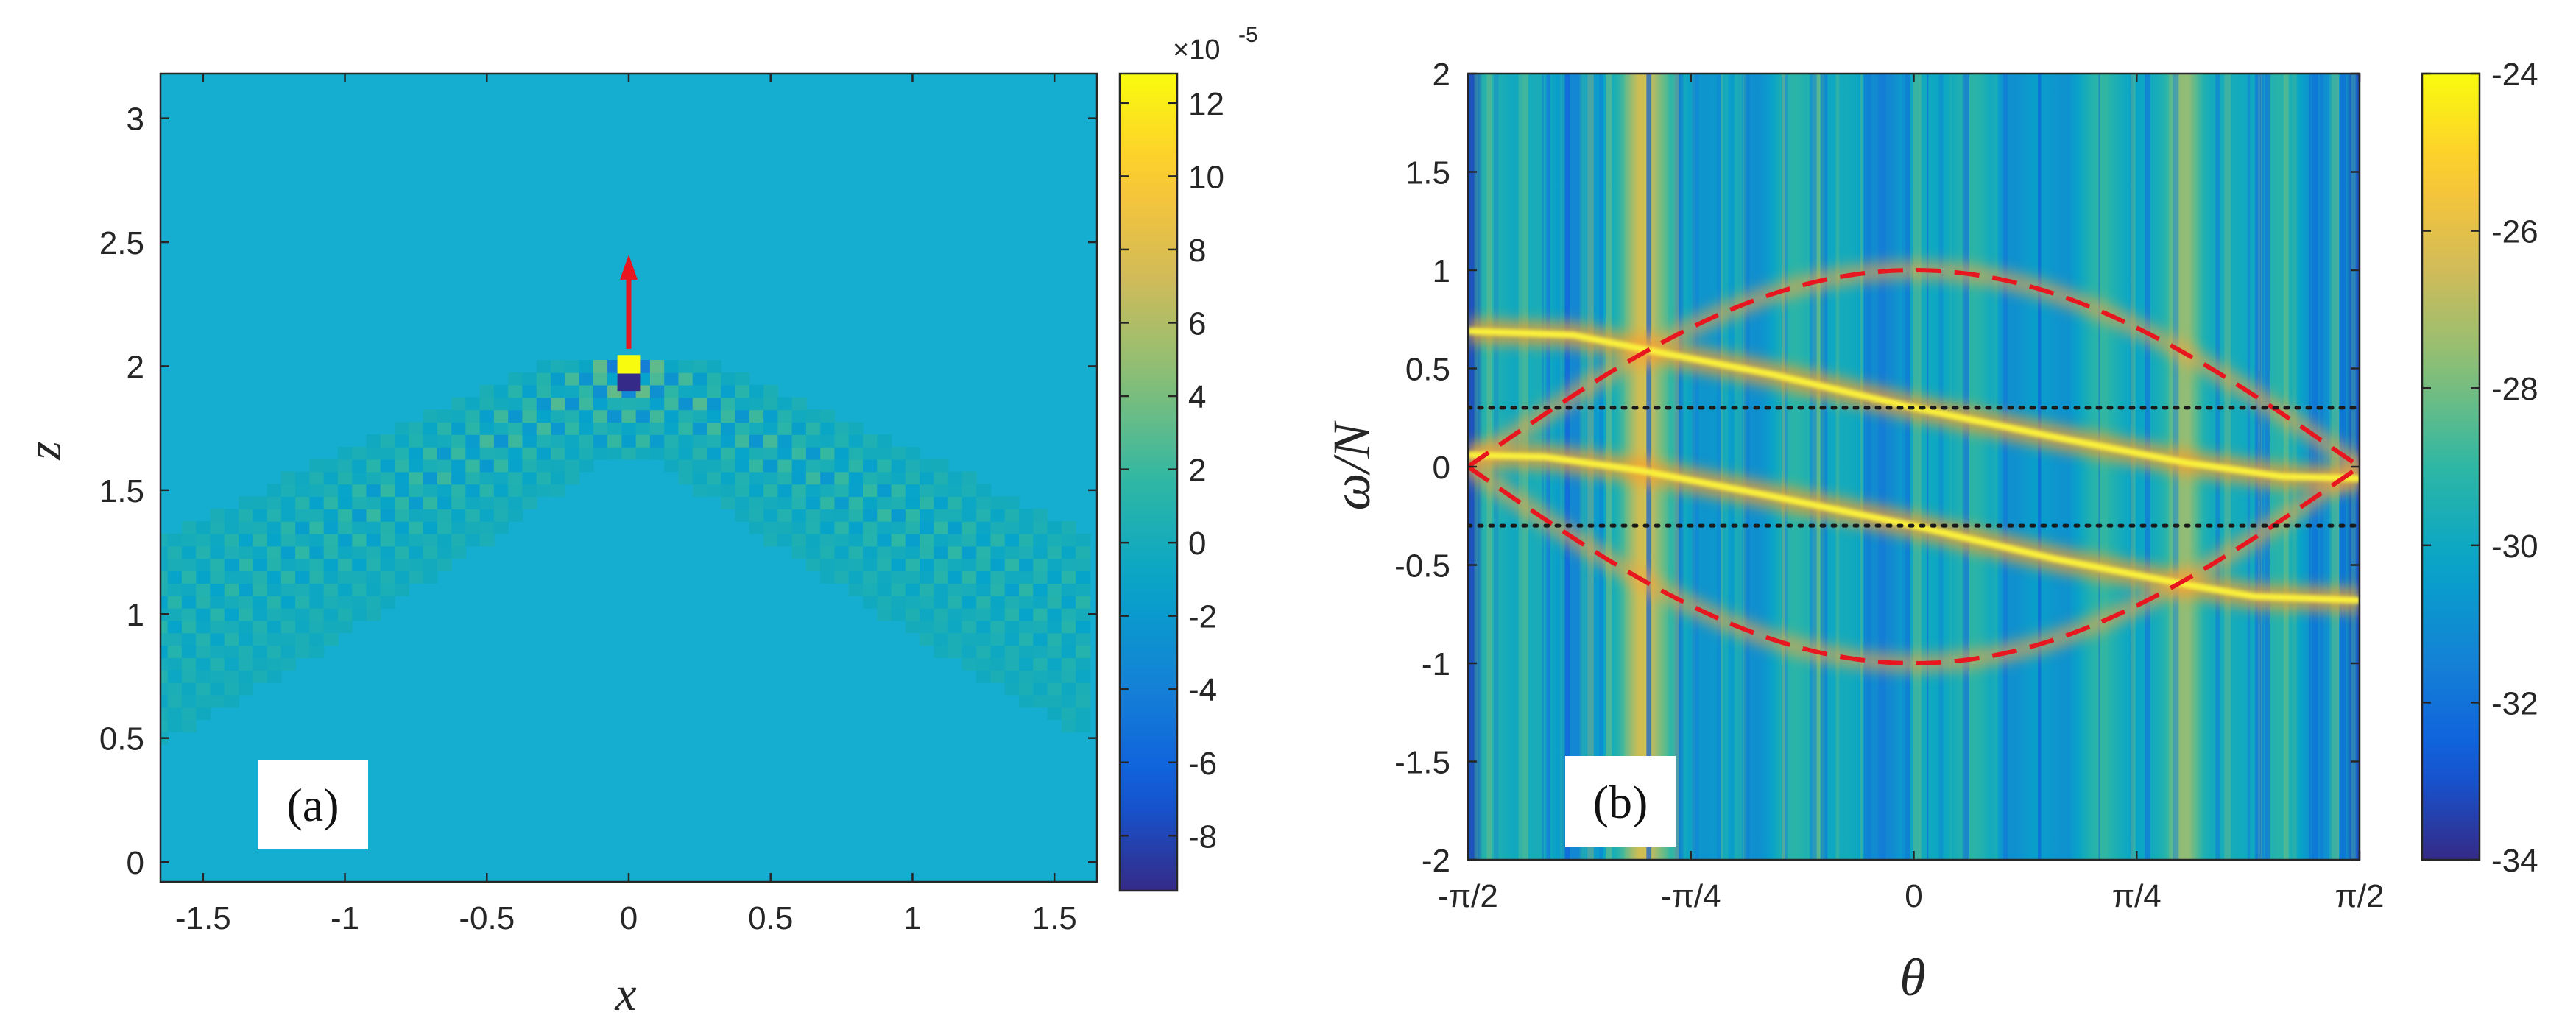  What do you see at coordinates (629, 267) in the screenshot?
I see `force-arrow-head` at bounding box center [629, 267].